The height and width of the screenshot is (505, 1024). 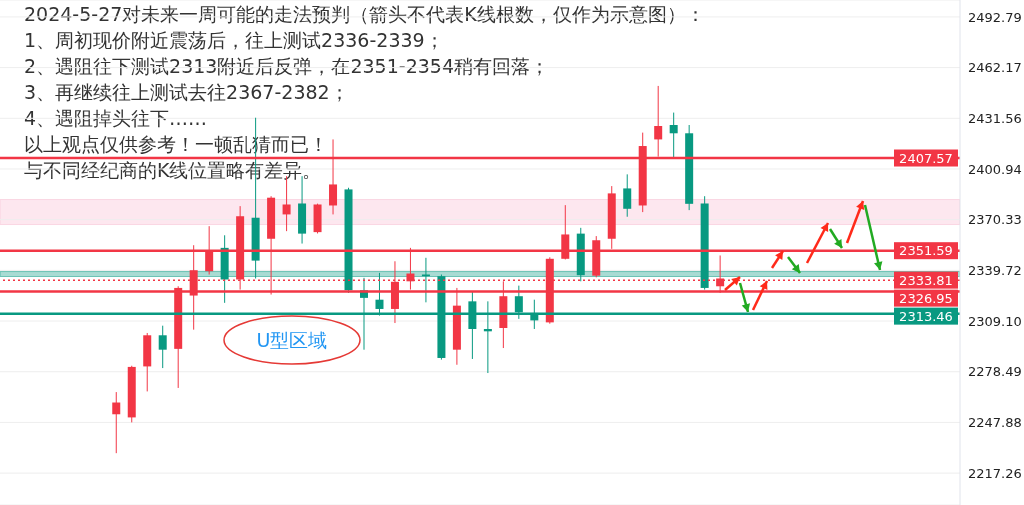 I want to click on annotation: U型区域, so click(x=292, y=340).